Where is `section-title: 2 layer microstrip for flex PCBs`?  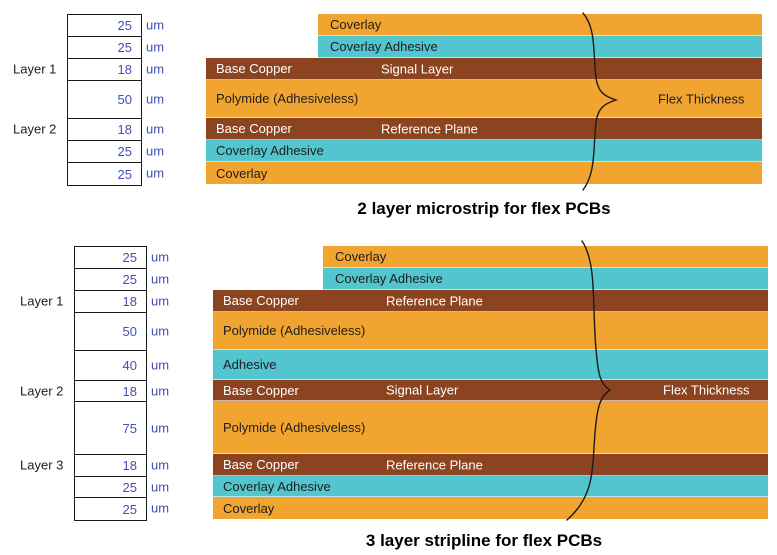
section-title: 2 layer microstrip for flex PCBs is located at coordinates (484, 208).